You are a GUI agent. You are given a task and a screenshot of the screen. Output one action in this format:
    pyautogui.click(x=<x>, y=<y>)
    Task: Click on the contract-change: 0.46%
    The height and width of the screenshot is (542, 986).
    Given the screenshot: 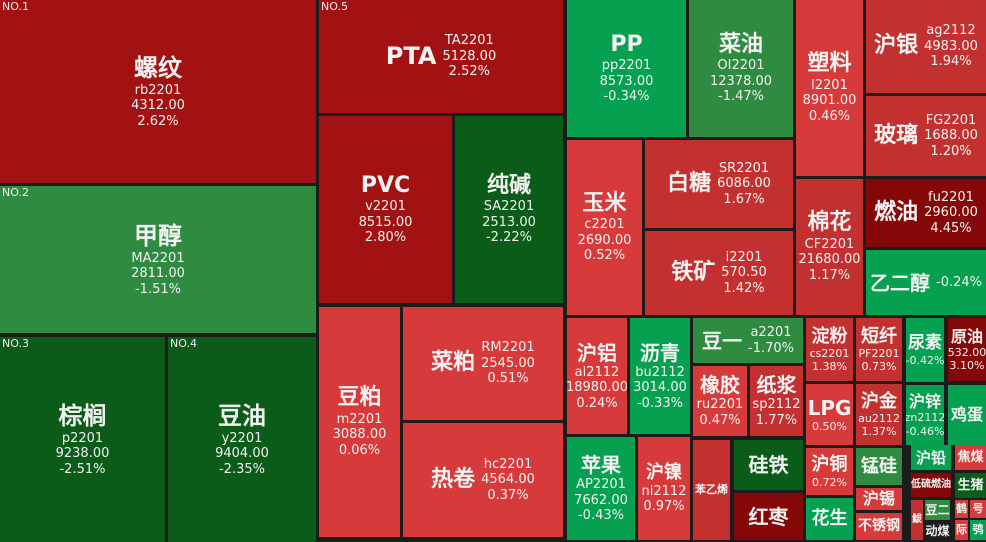 What is the action you would take?
    pyautogui.click(x=829, y=116)
    